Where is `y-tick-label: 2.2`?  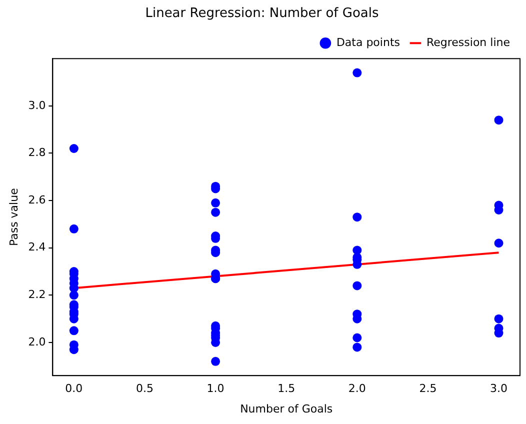
y-tick-label: 2.2 is located at coordinates (37, 295).